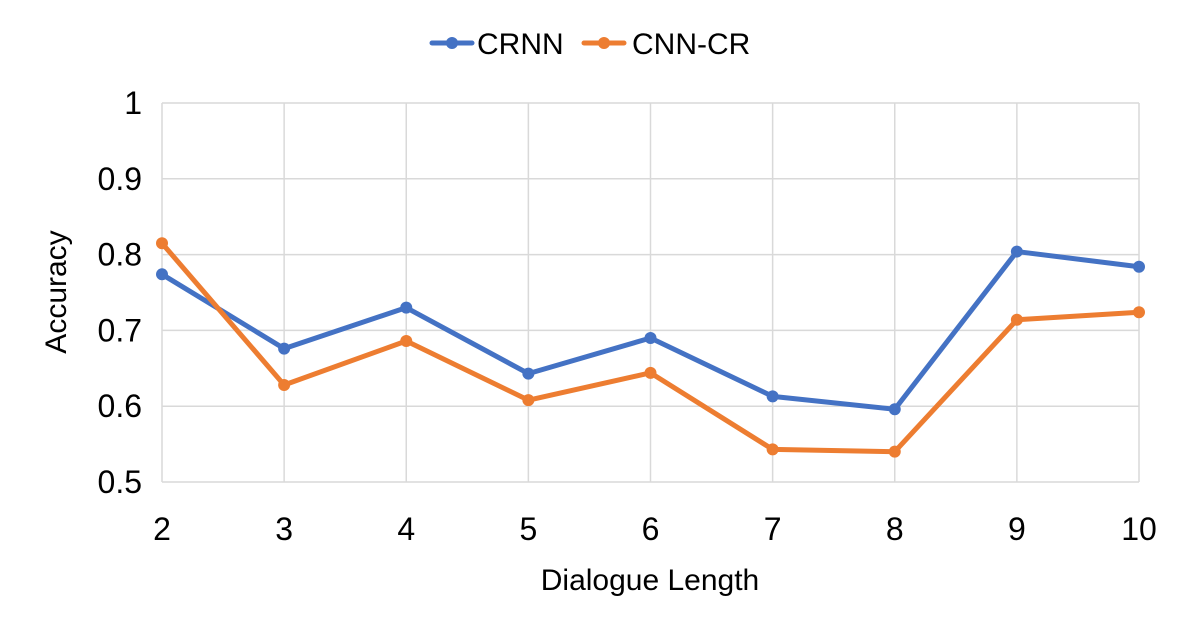 The height and width of the screenshot is (629, 1179). I want to click on x-tick-label: 4, so click(406, 529).